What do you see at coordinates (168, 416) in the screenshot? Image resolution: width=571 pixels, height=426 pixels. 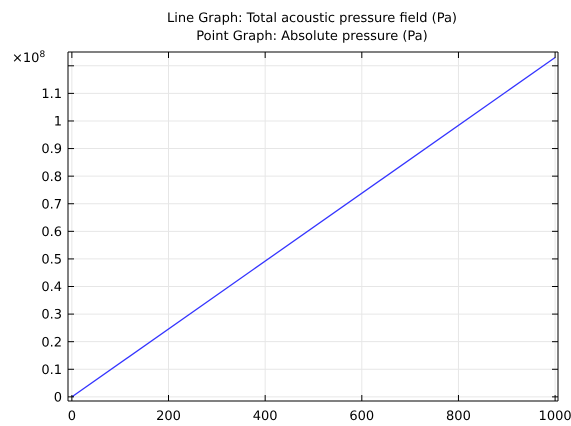 I see `x-tick-label: 200` at bounding box center [168, 416].